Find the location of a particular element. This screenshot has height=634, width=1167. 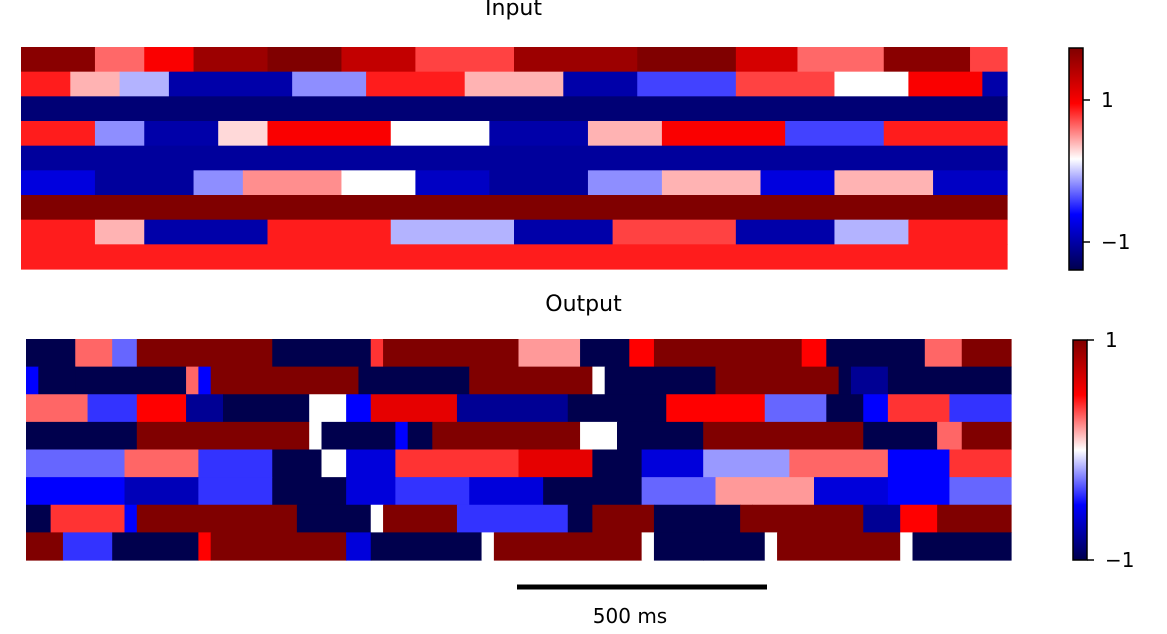

input-heatmap-cell-r3-s2 is located at coordinates (181, 134).